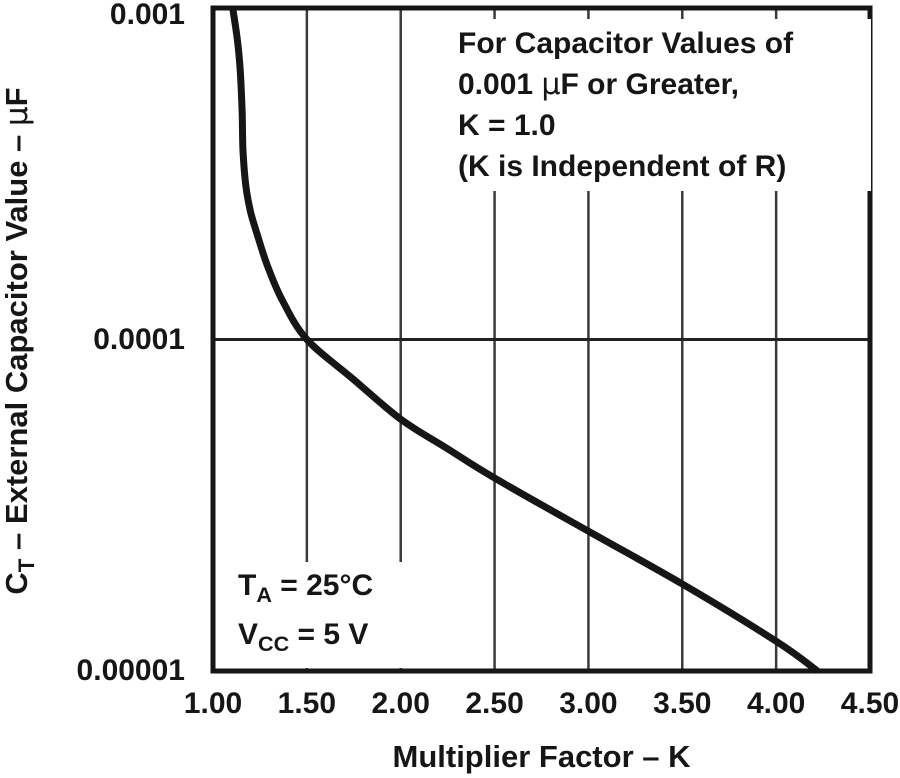  I want to click on x-tick-label: 3.00, so click(588, 703).